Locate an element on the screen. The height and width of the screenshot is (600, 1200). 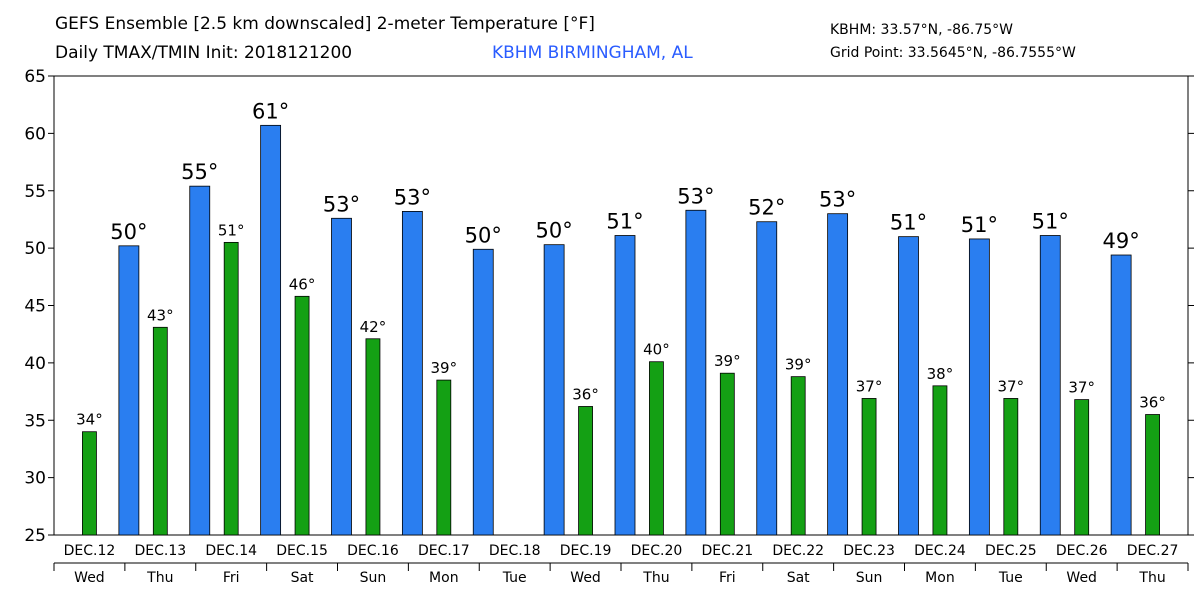
tmin-value-label: 40° is located at coordinates (656, 350).